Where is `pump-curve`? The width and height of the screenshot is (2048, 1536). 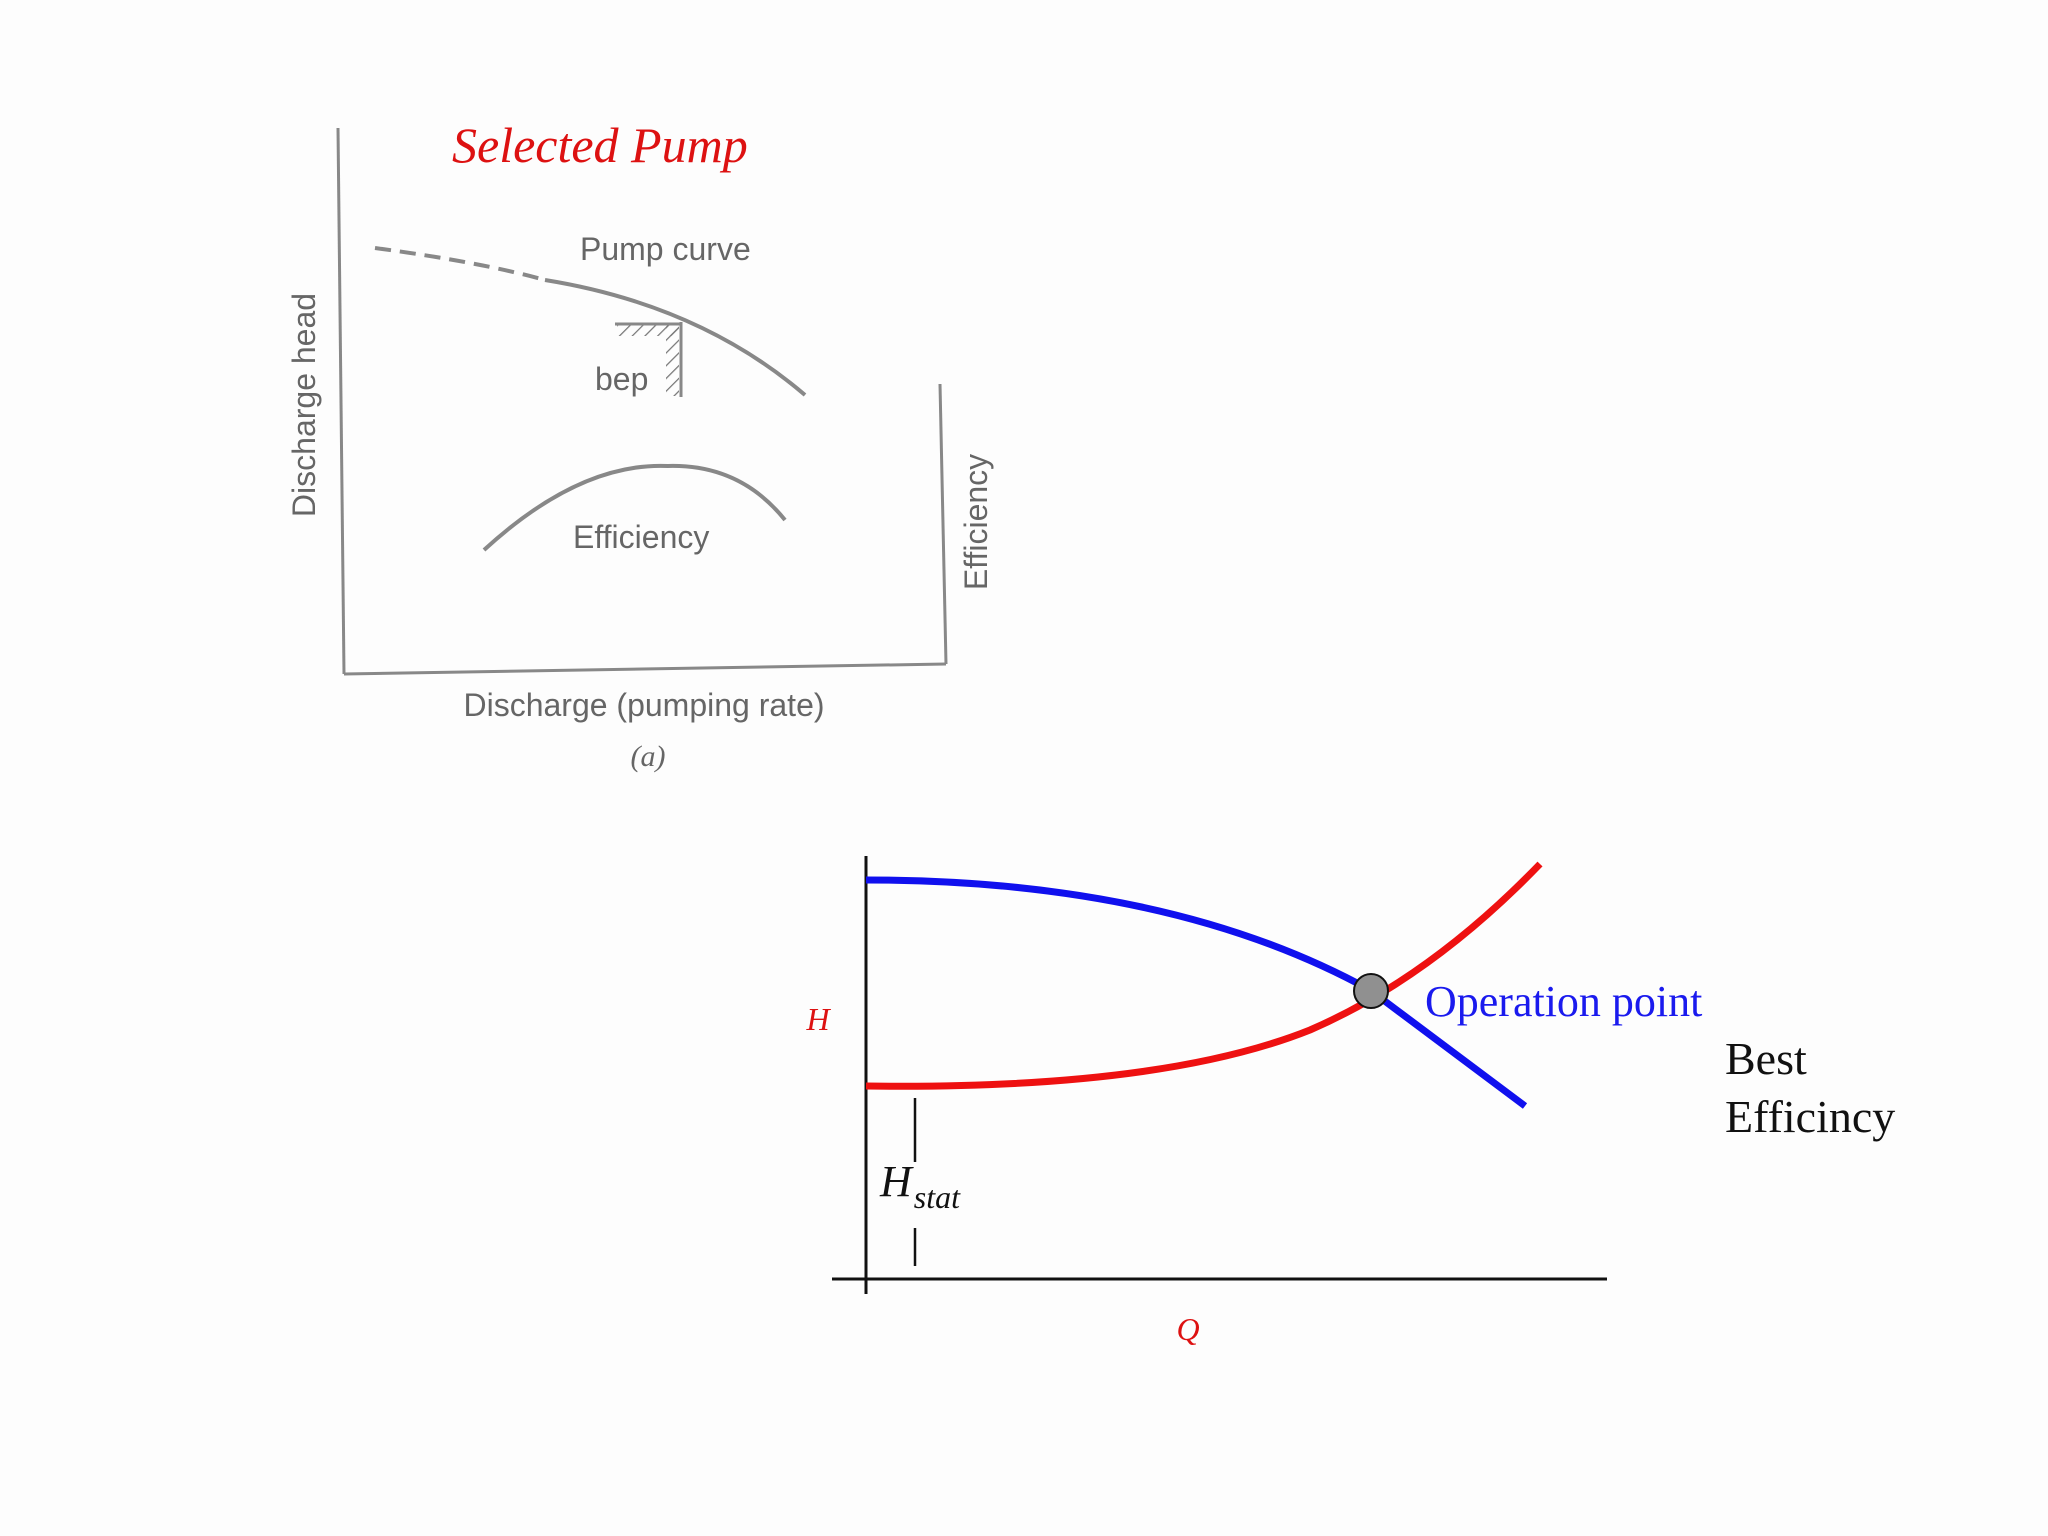
pump-curve is located at coordinates (675, 337).